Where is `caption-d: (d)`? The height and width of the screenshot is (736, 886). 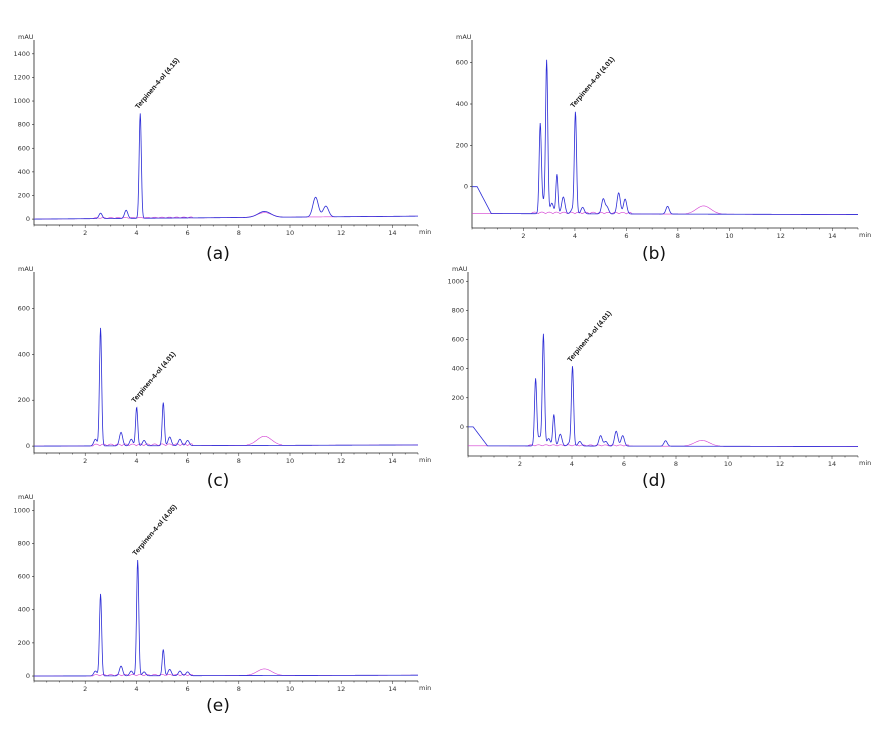
caption-d: (d) is located at coordinates (654, 481).